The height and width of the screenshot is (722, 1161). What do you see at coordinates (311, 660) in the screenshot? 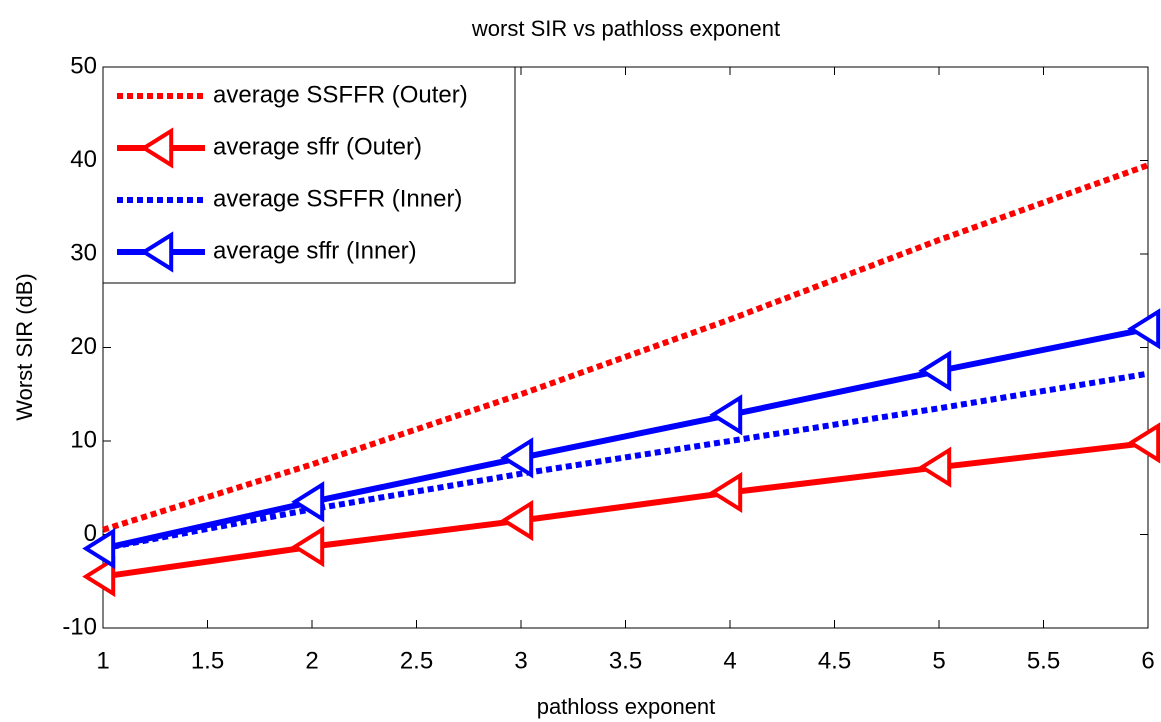
I see `x-tick-label: 2` at bounding box center [311, 660].